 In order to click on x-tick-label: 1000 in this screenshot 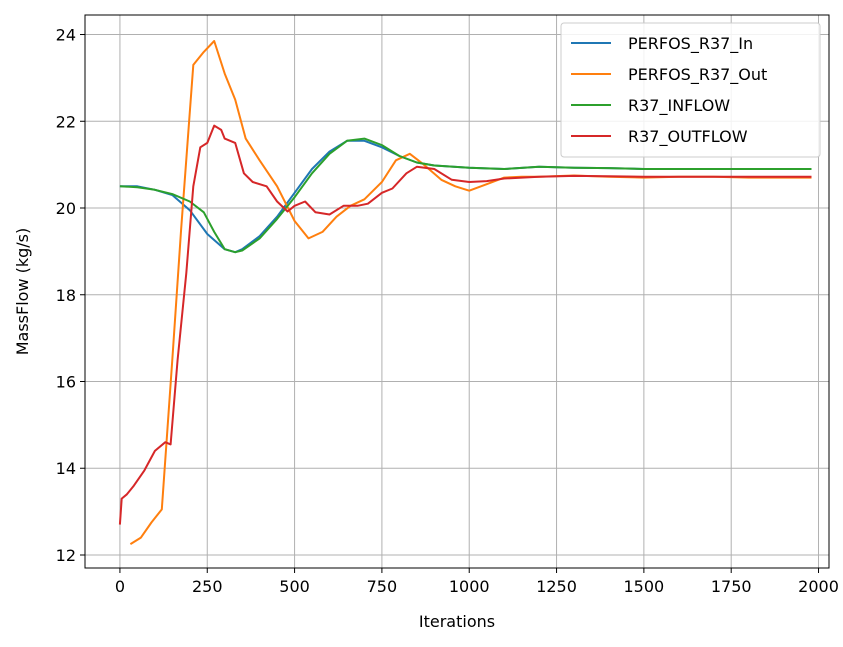, I will do `click(469, 586)`.